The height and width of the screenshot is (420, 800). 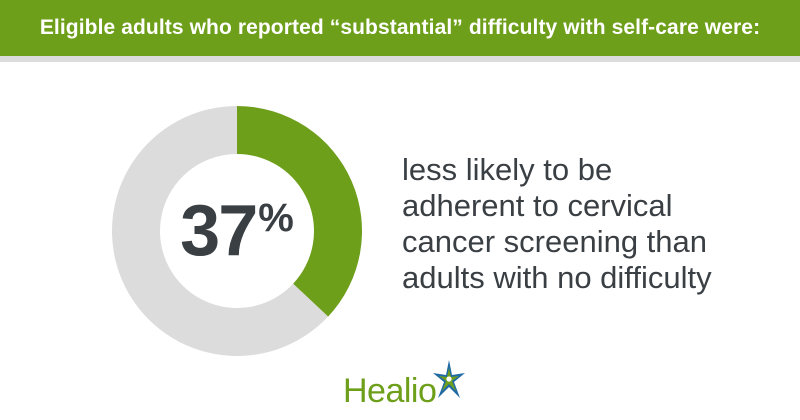 What do you see at coordinates (449, 380) in the screenshot?
I see `star-icon` at bounding box center [449, 380].